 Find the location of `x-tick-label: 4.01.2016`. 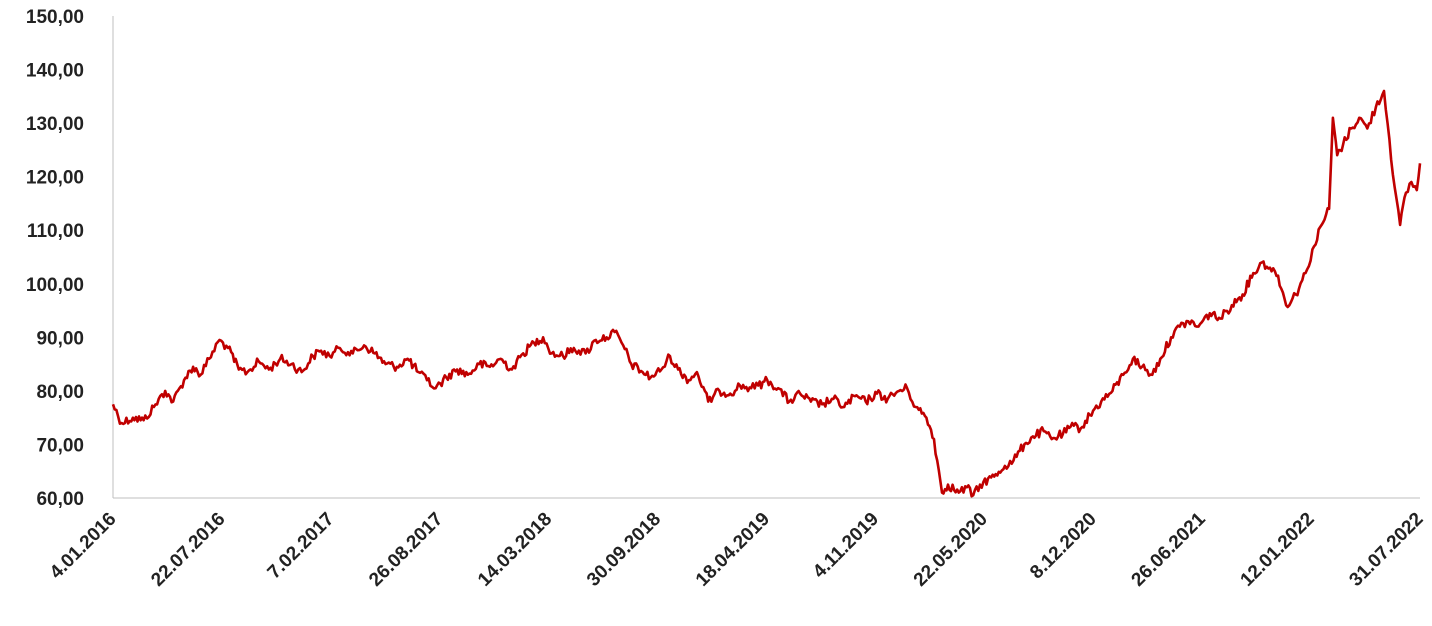

x-tick-label: 4.01.2016 is located at coordinates (83, 546).